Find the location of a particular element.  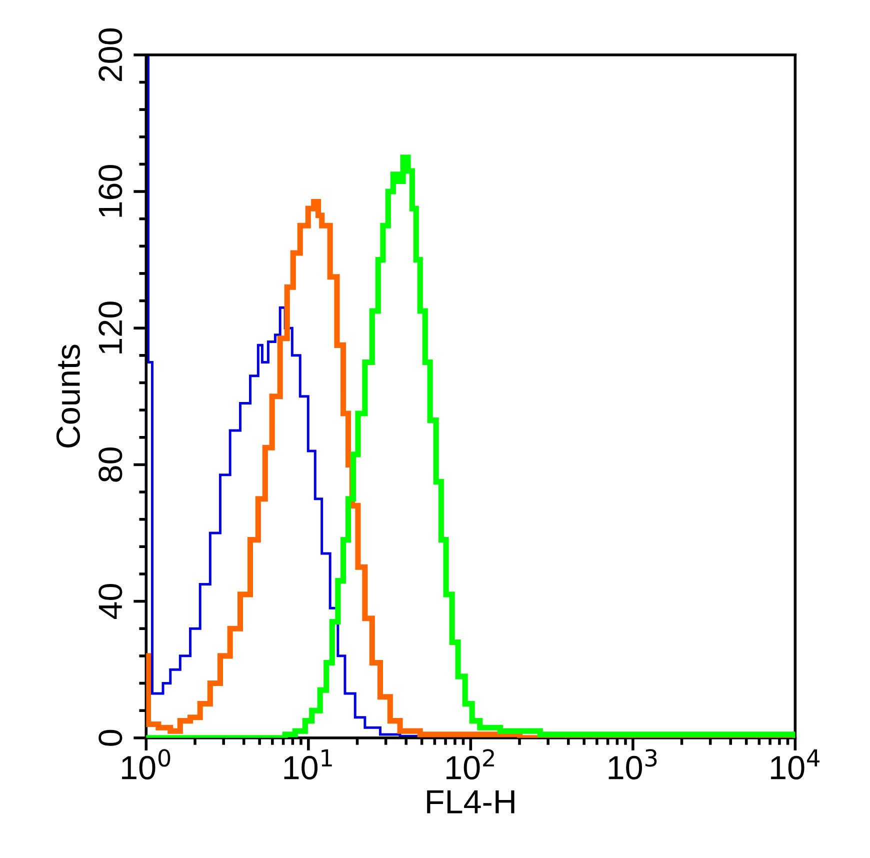

y-tick-label: 0 is located at coordinates (110, 738).